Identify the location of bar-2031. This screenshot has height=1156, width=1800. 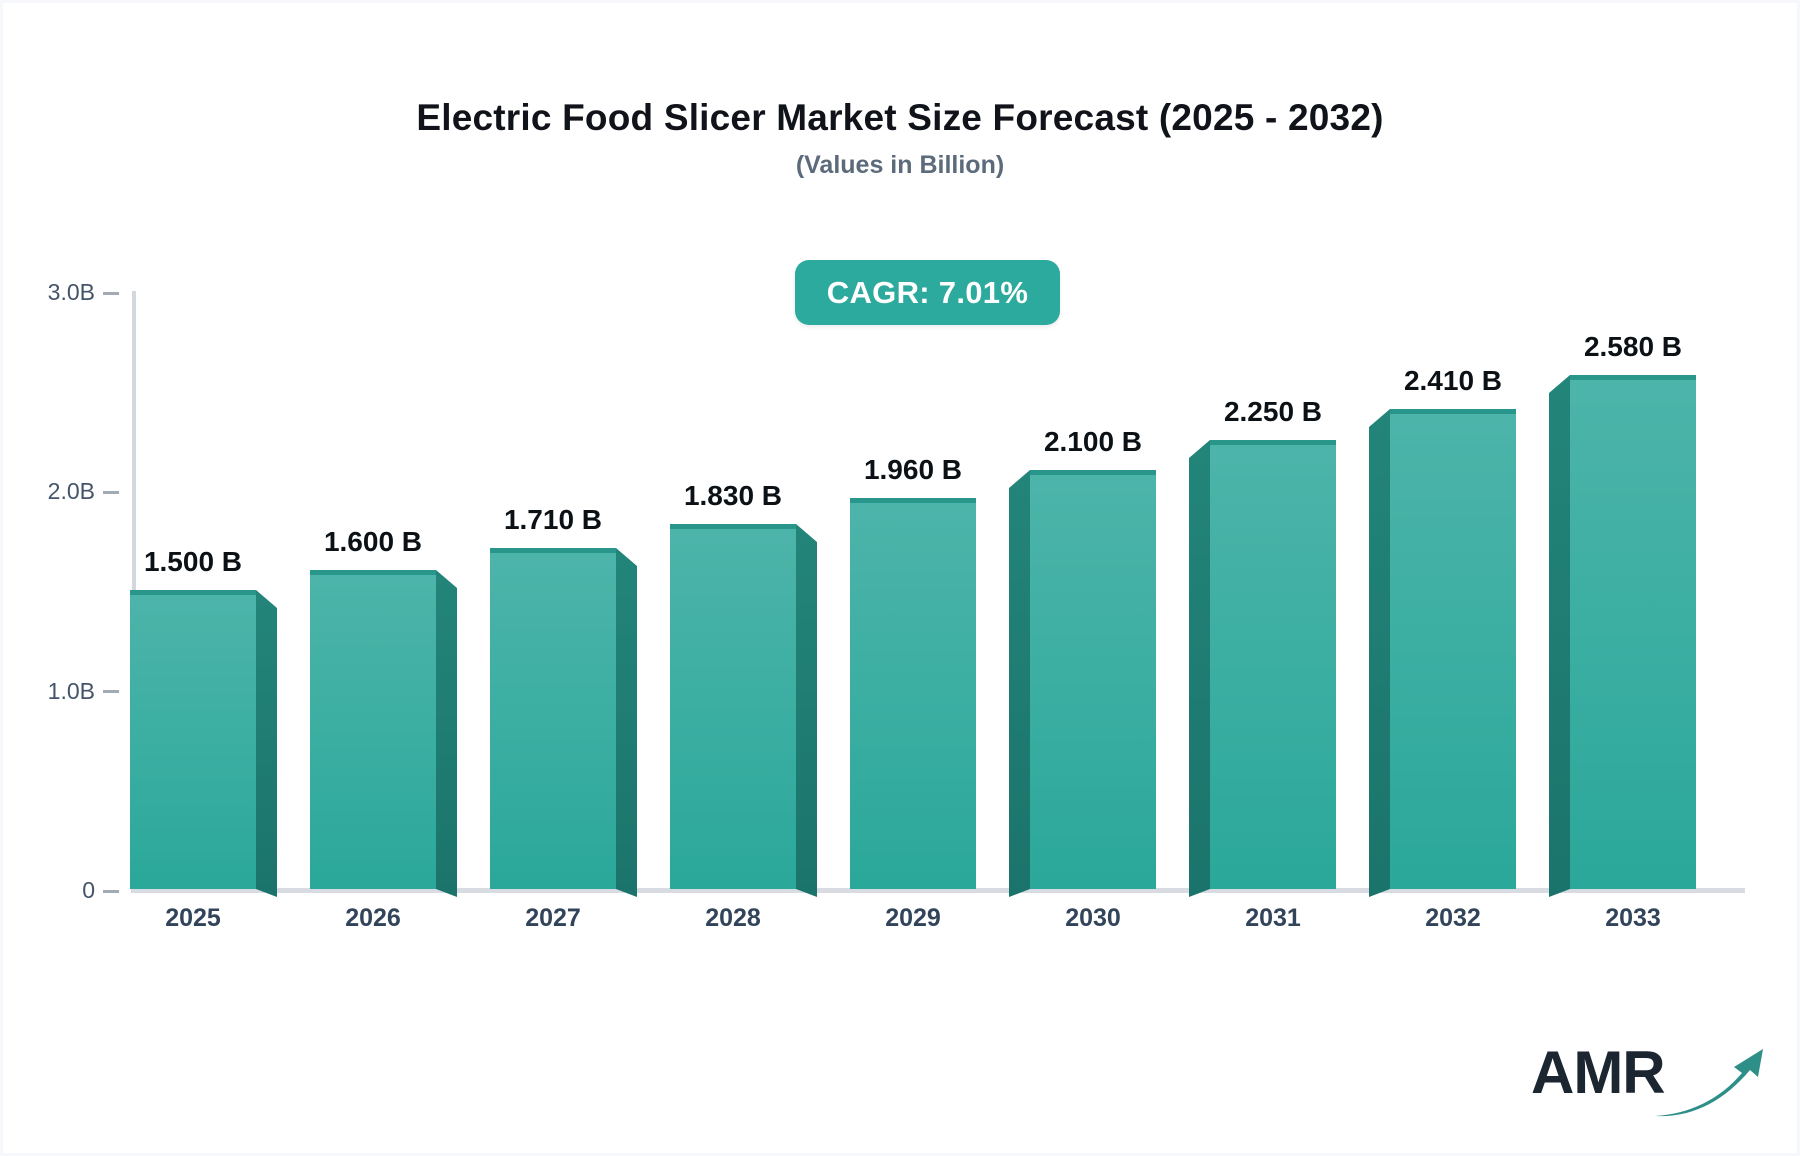
(1273, 664).